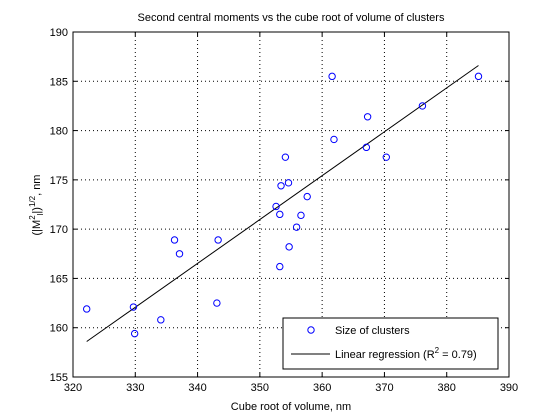  I want to click on x-tick-label: 360, so click(322, 388).